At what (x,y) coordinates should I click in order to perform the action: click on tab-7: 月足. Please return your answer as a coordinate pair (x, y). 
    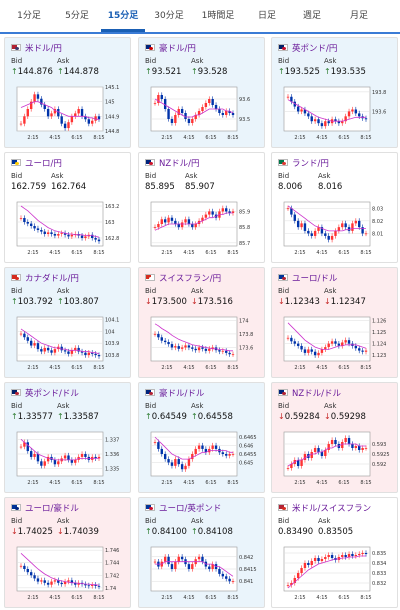
    Looking at the image, I should click on (358, 16).